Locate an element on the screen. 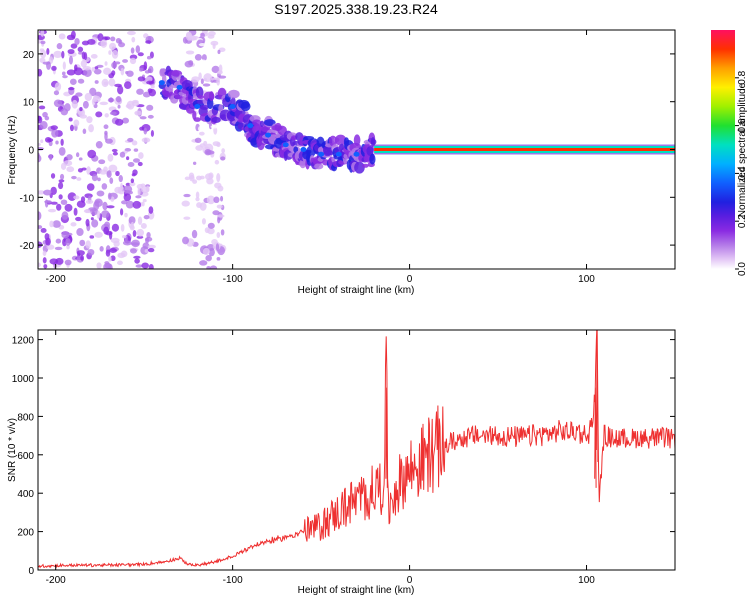 This screenshot has width=750, height=600. snr-xtick-label: -100 is located at coordinates (233, 580).